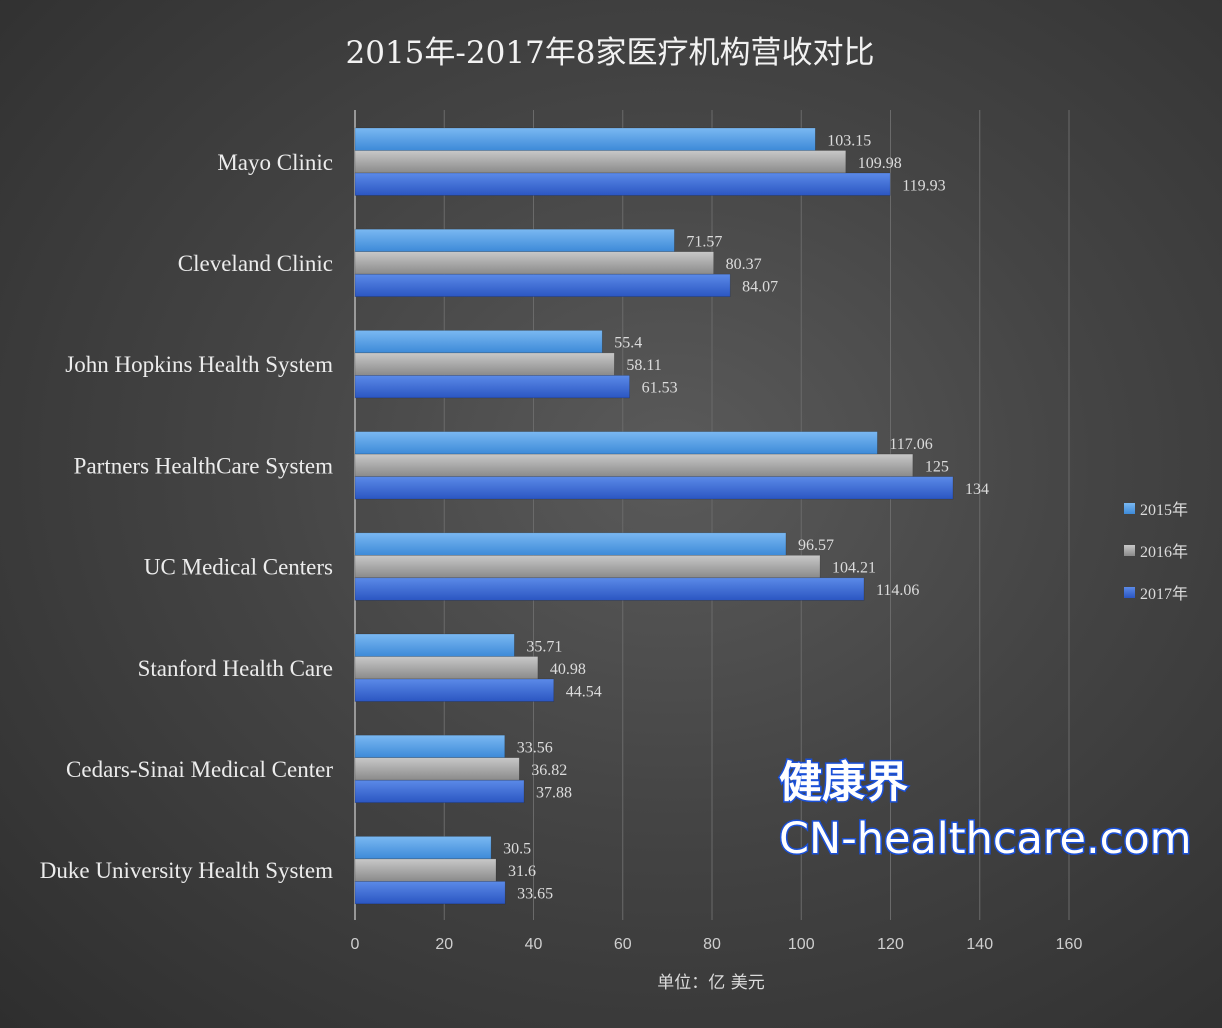  What do you see at coordinates (535, 894) in the screenshot?
I see `data-label: 33.65` at bounding box center [535, 894].